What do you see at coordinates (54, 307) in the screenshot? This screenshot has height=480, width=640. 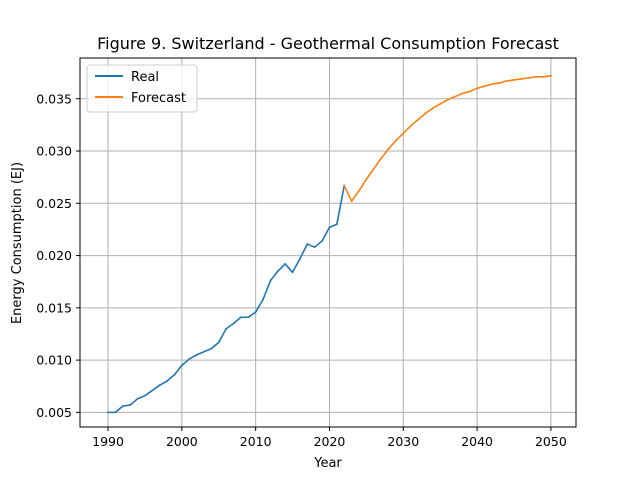 I see `y-tick-label: 0.015` at bounding box center [54, 307].